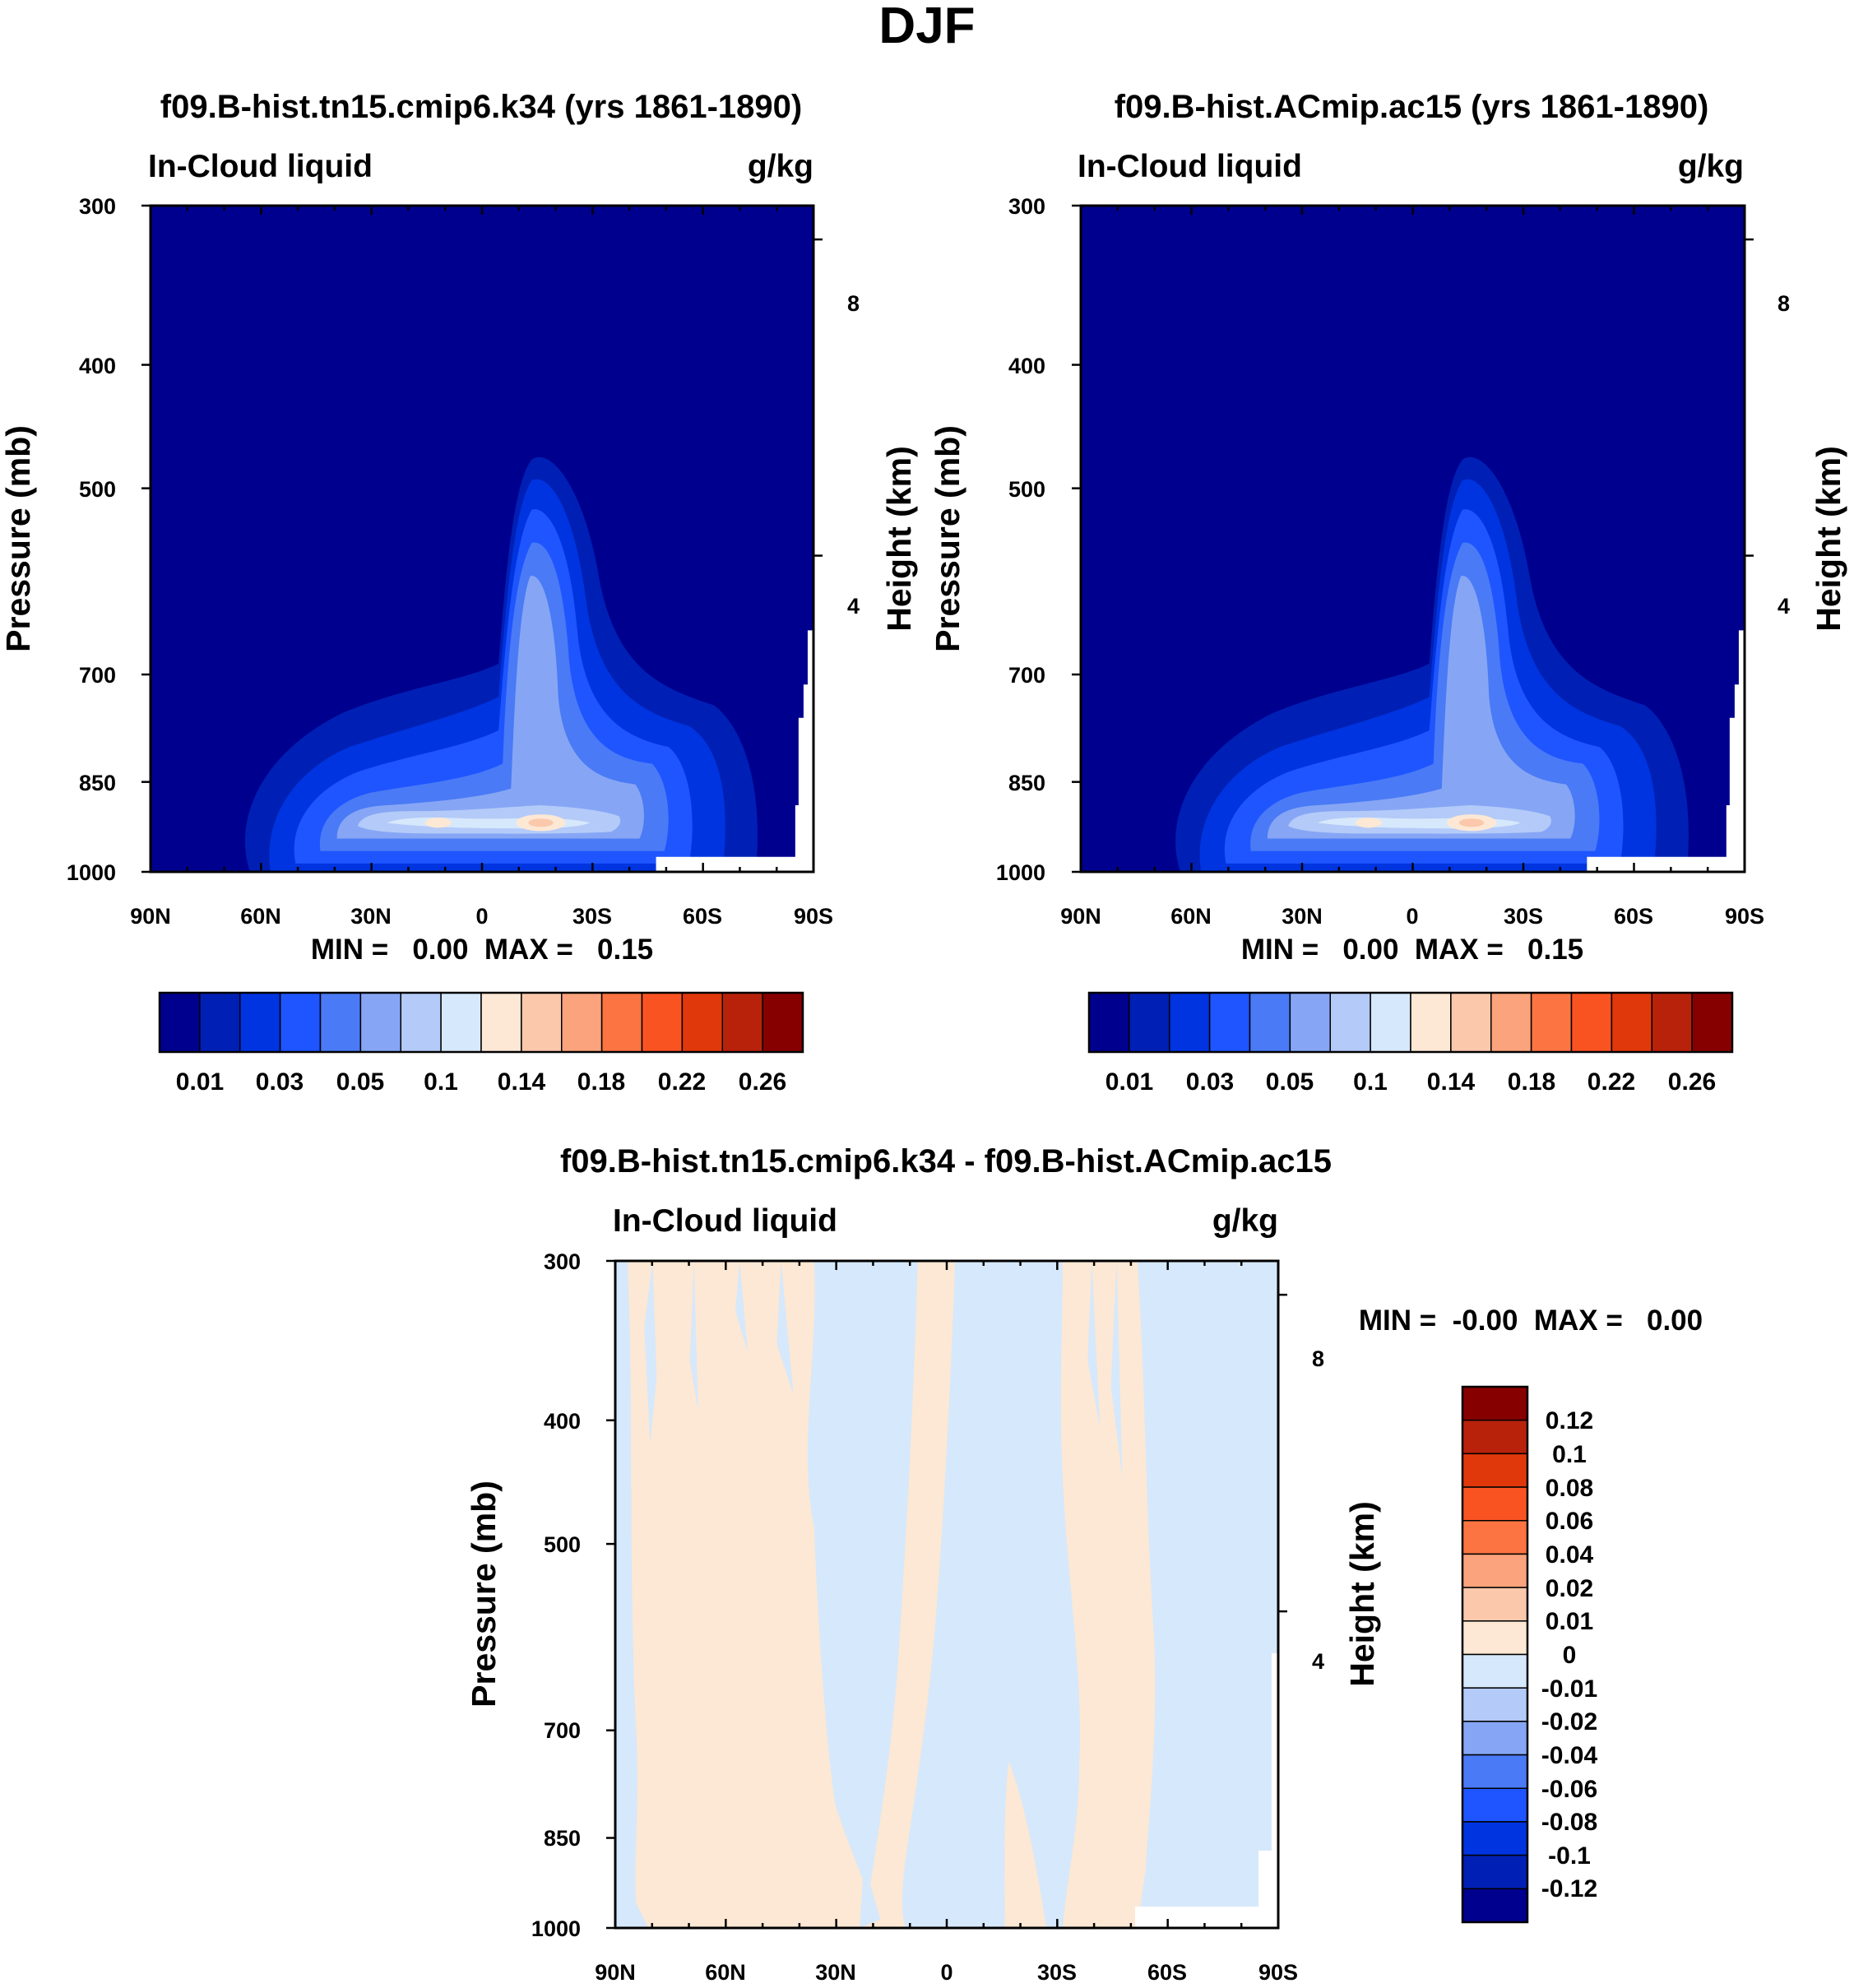  What do you see at coordinates (592, 917) in the screenshot?
I see `panel-1-x-tick-30S: 30S` at bounding box center [592, 917].